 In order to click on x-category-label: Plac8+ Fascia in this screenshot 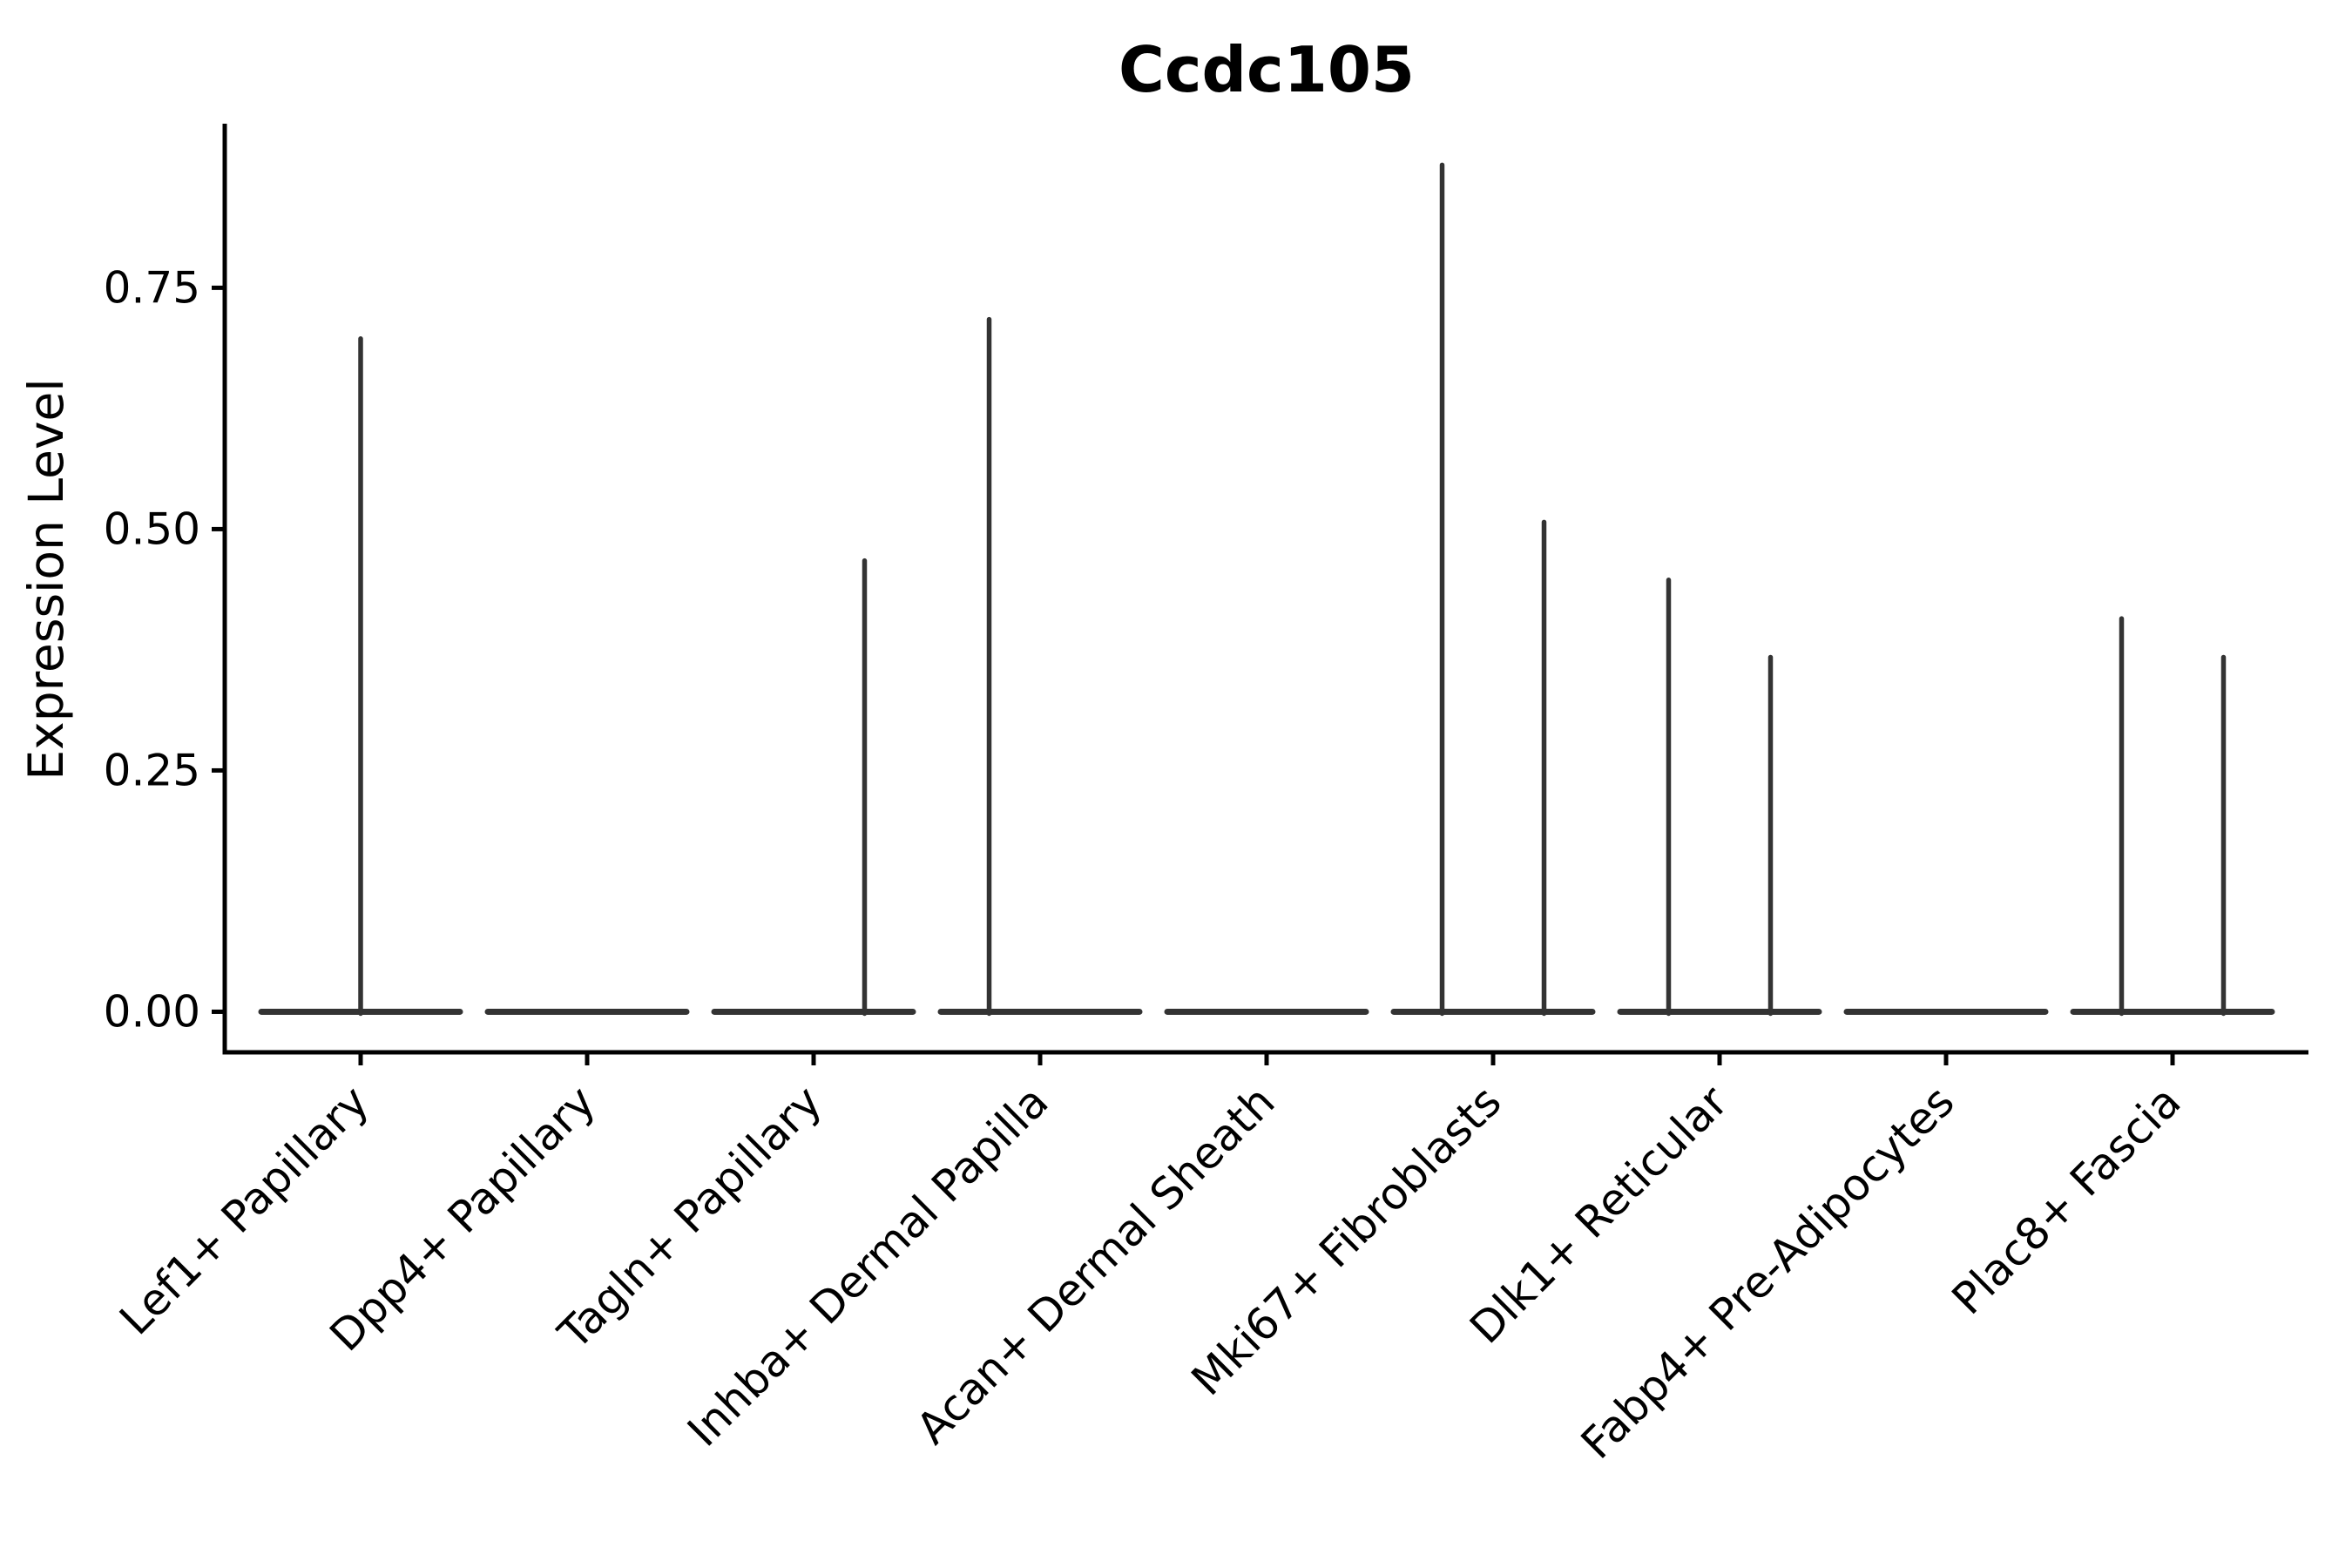, I will do `click(2067, 1200)`.